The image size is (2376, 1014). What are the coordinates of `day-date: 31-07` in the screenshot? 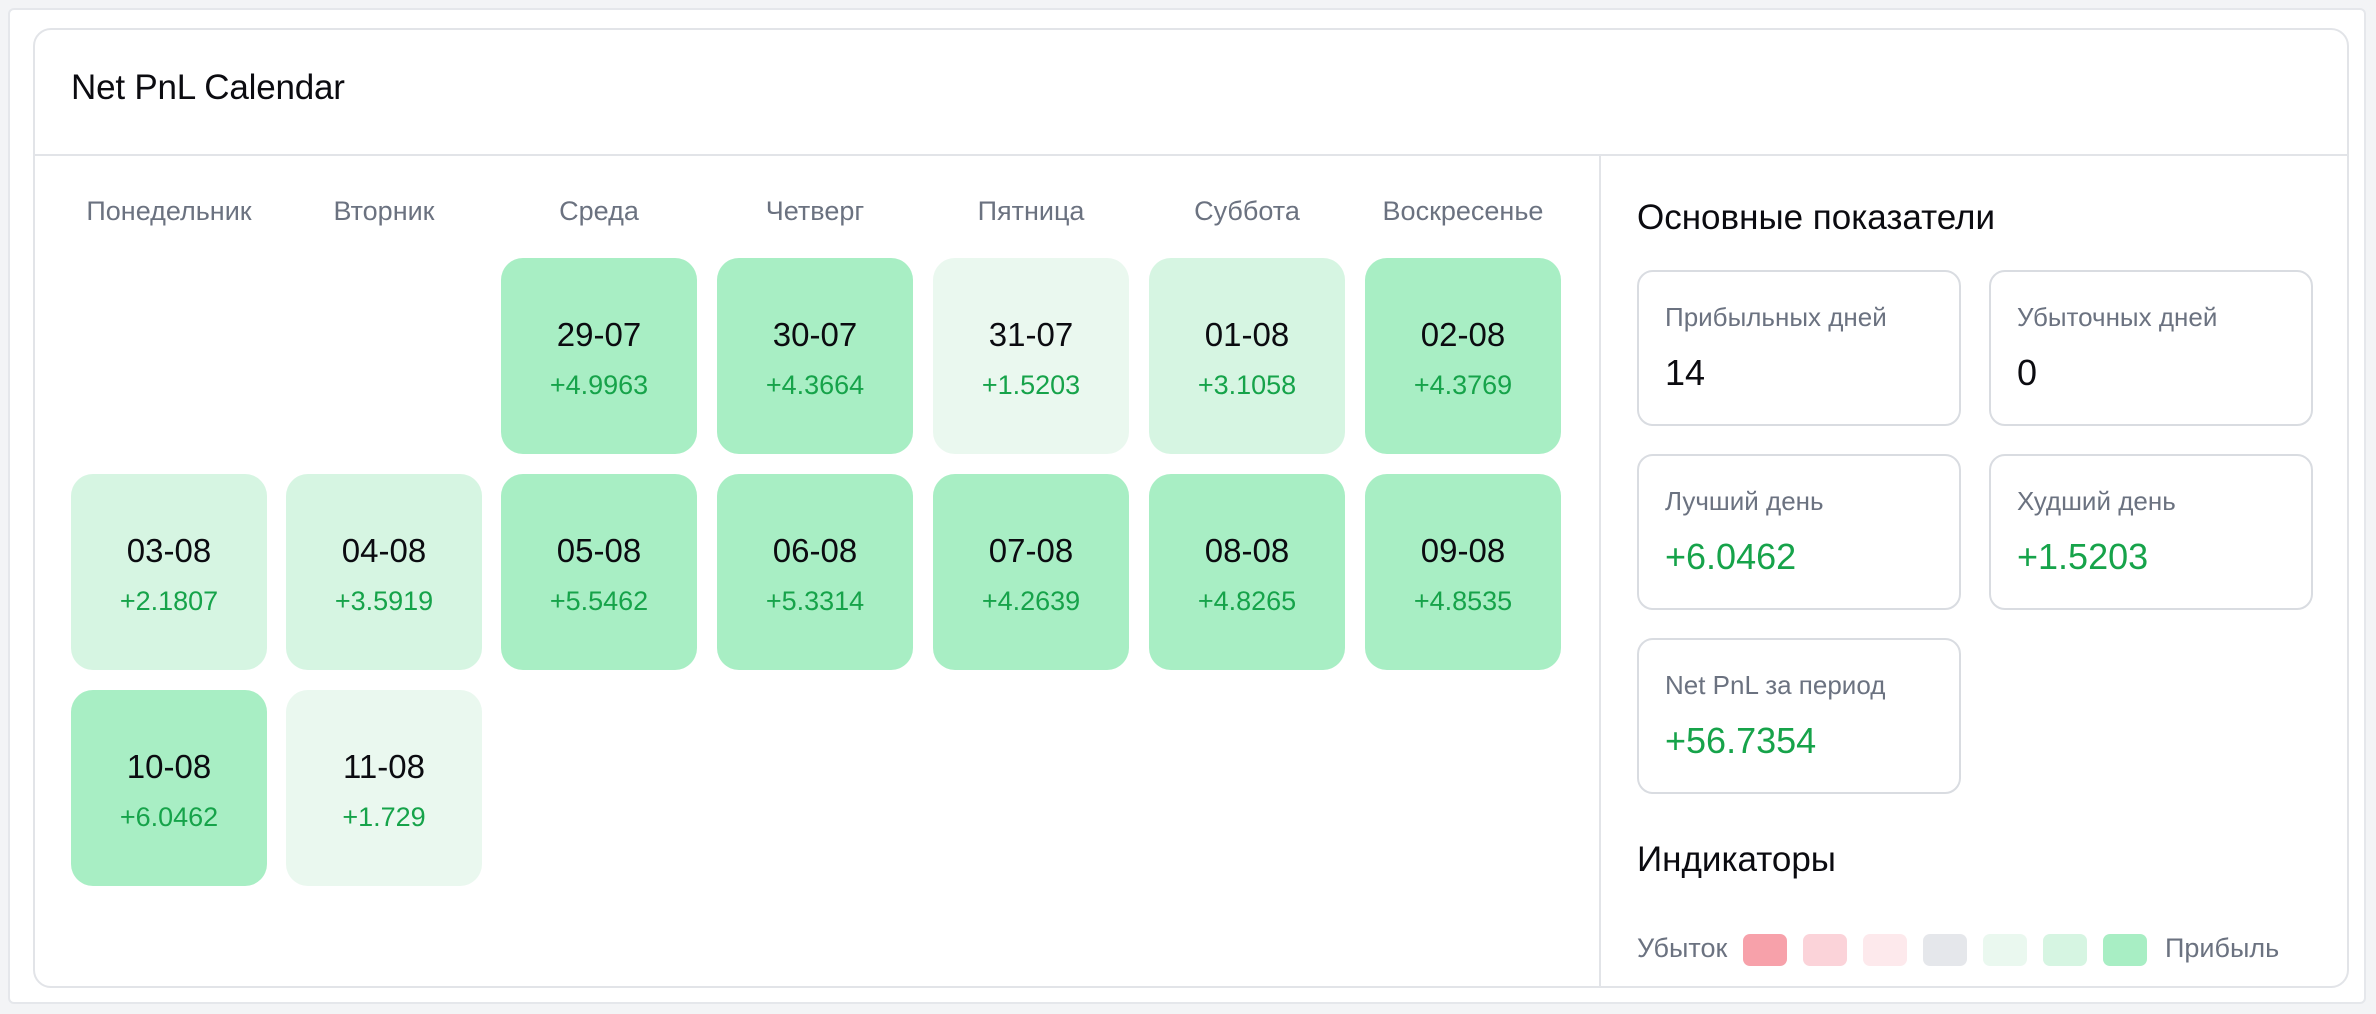 It's located at (1031, 334).